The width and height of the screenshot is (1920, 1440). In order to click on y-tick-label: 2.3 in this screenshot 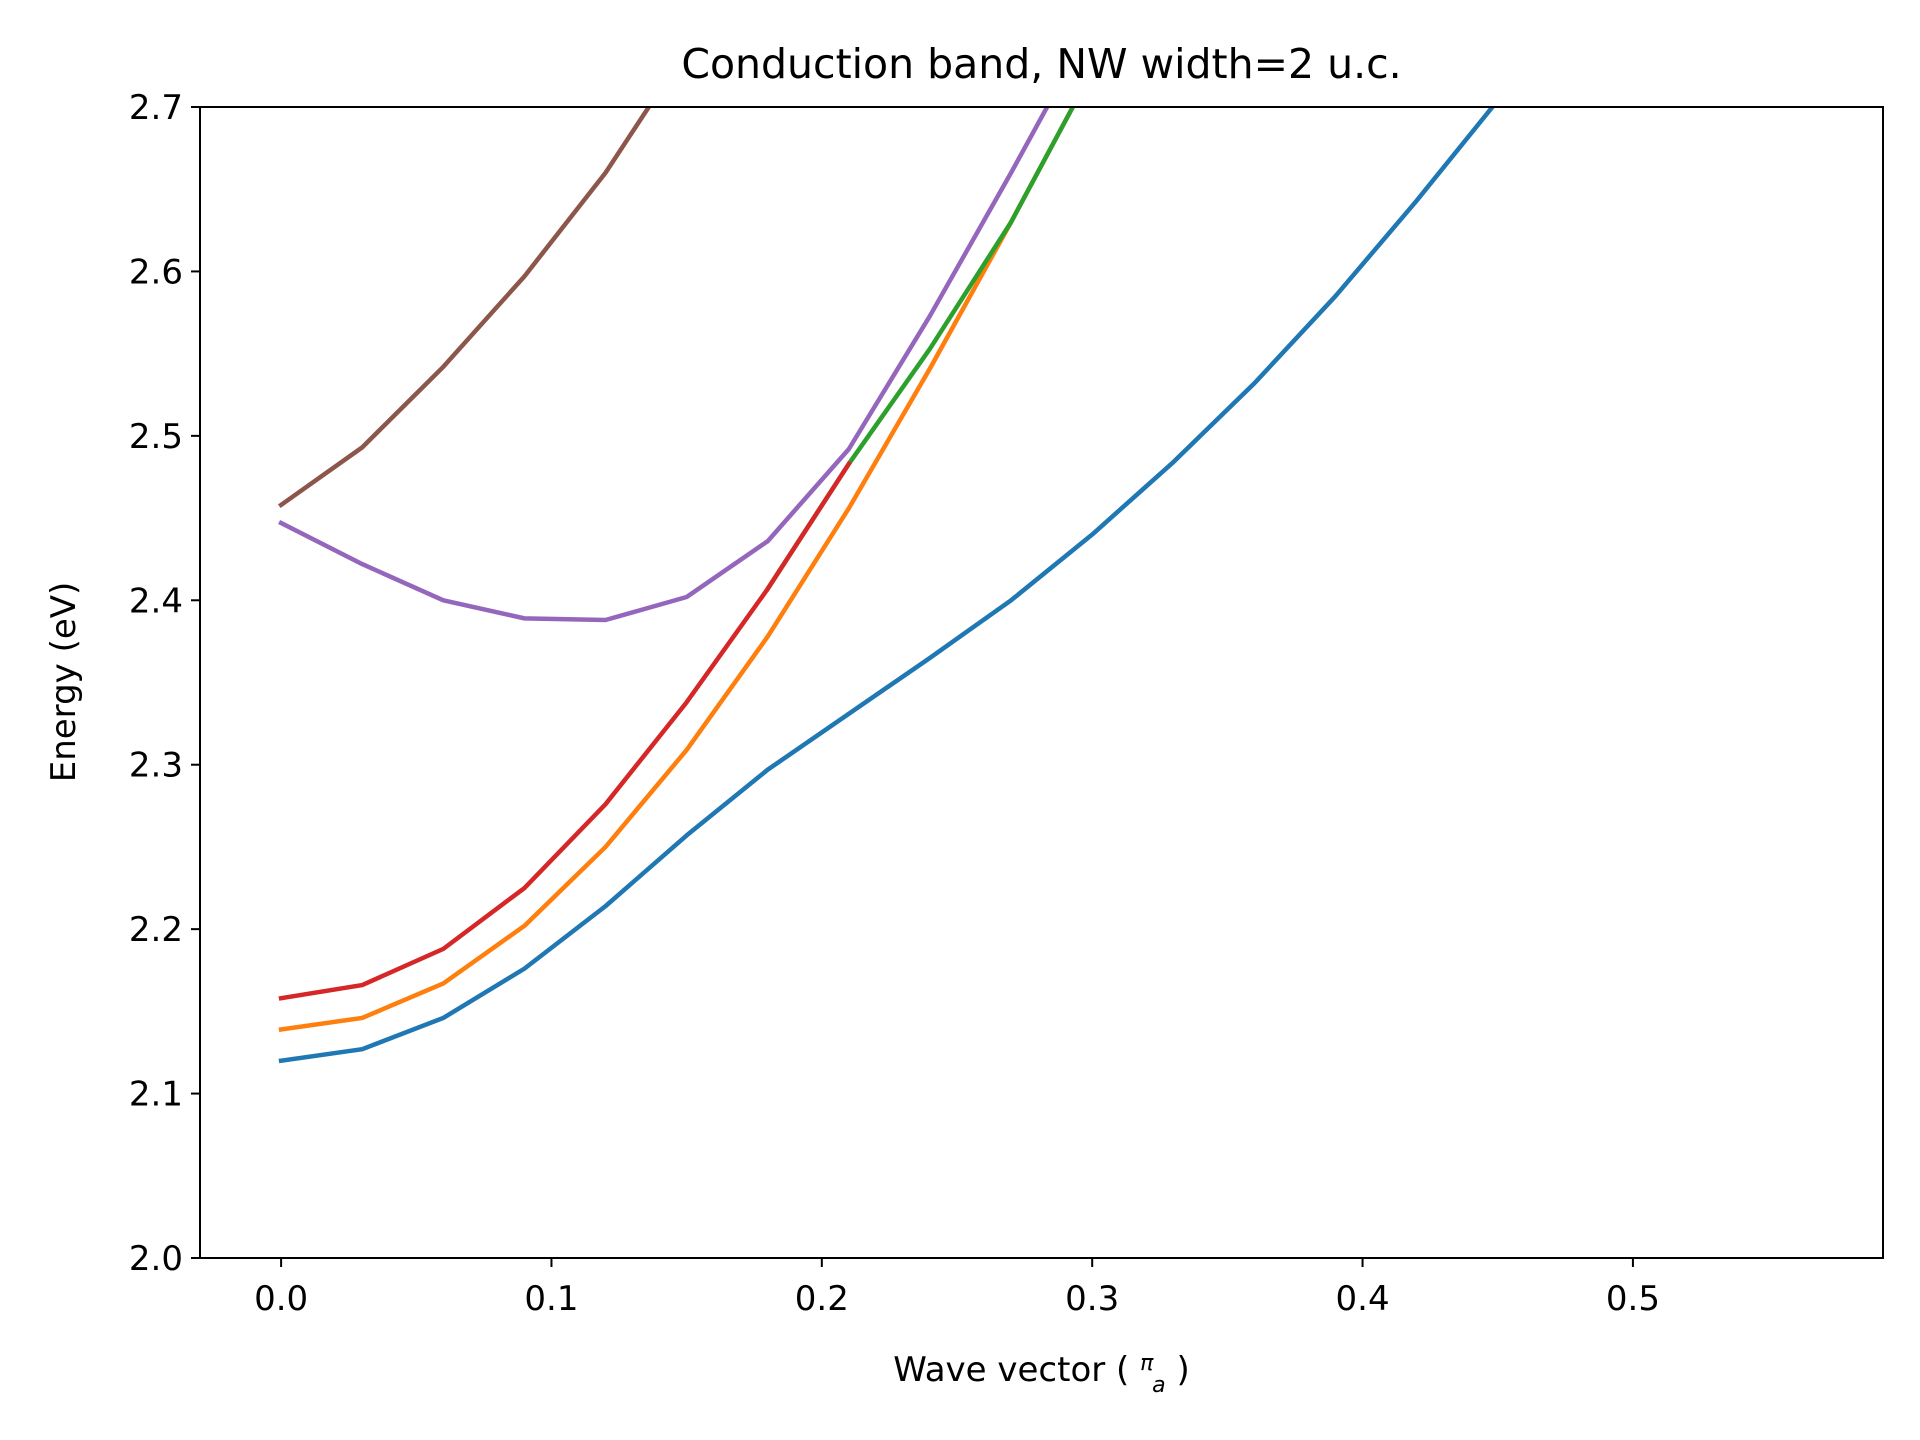, I will do `click(156, 766)`.